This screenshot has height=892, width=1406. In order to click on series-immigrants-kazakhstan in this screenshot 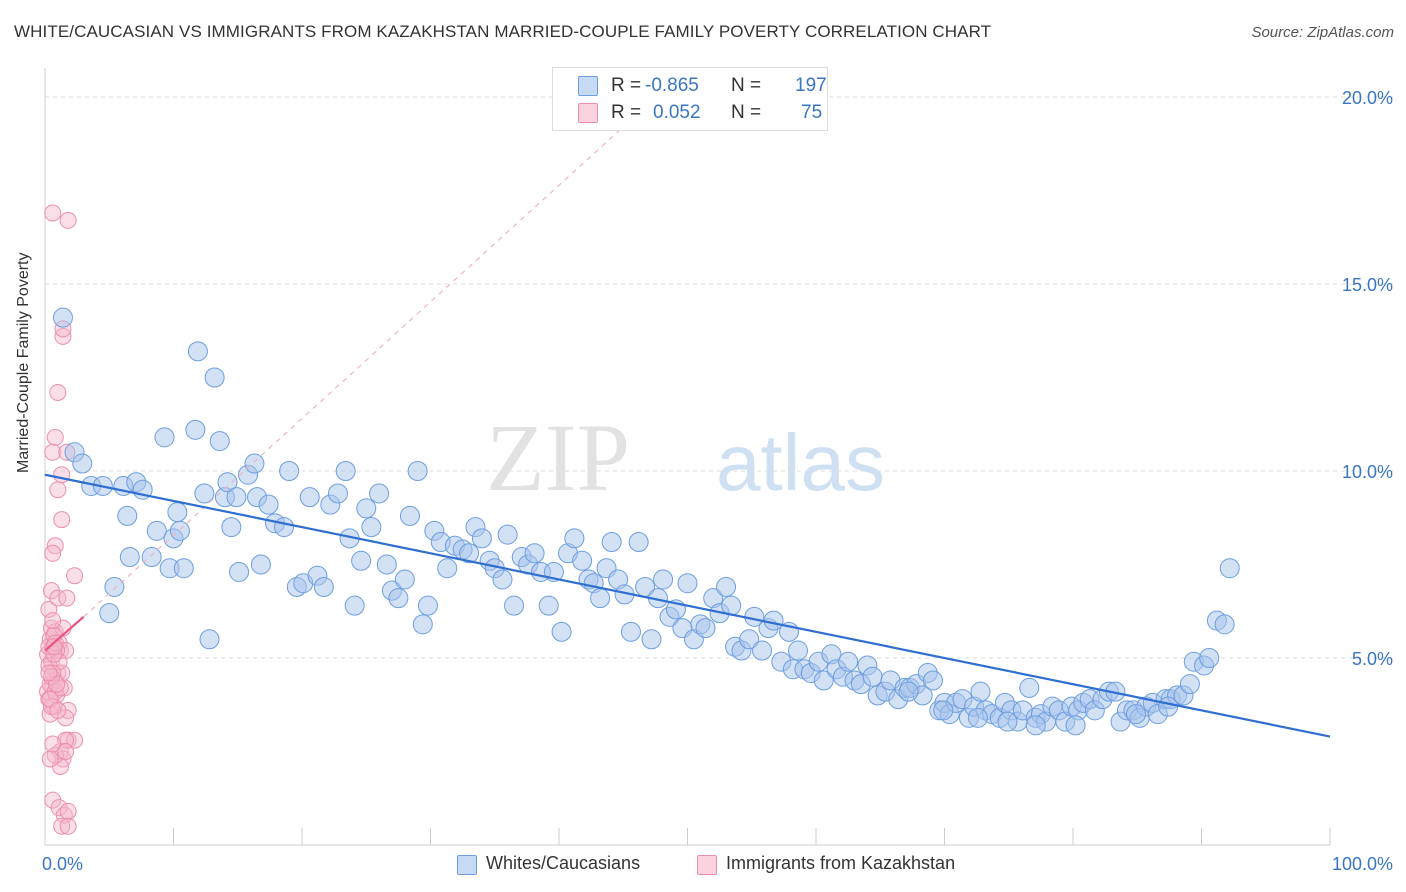, I will do `click(61, 519)`.